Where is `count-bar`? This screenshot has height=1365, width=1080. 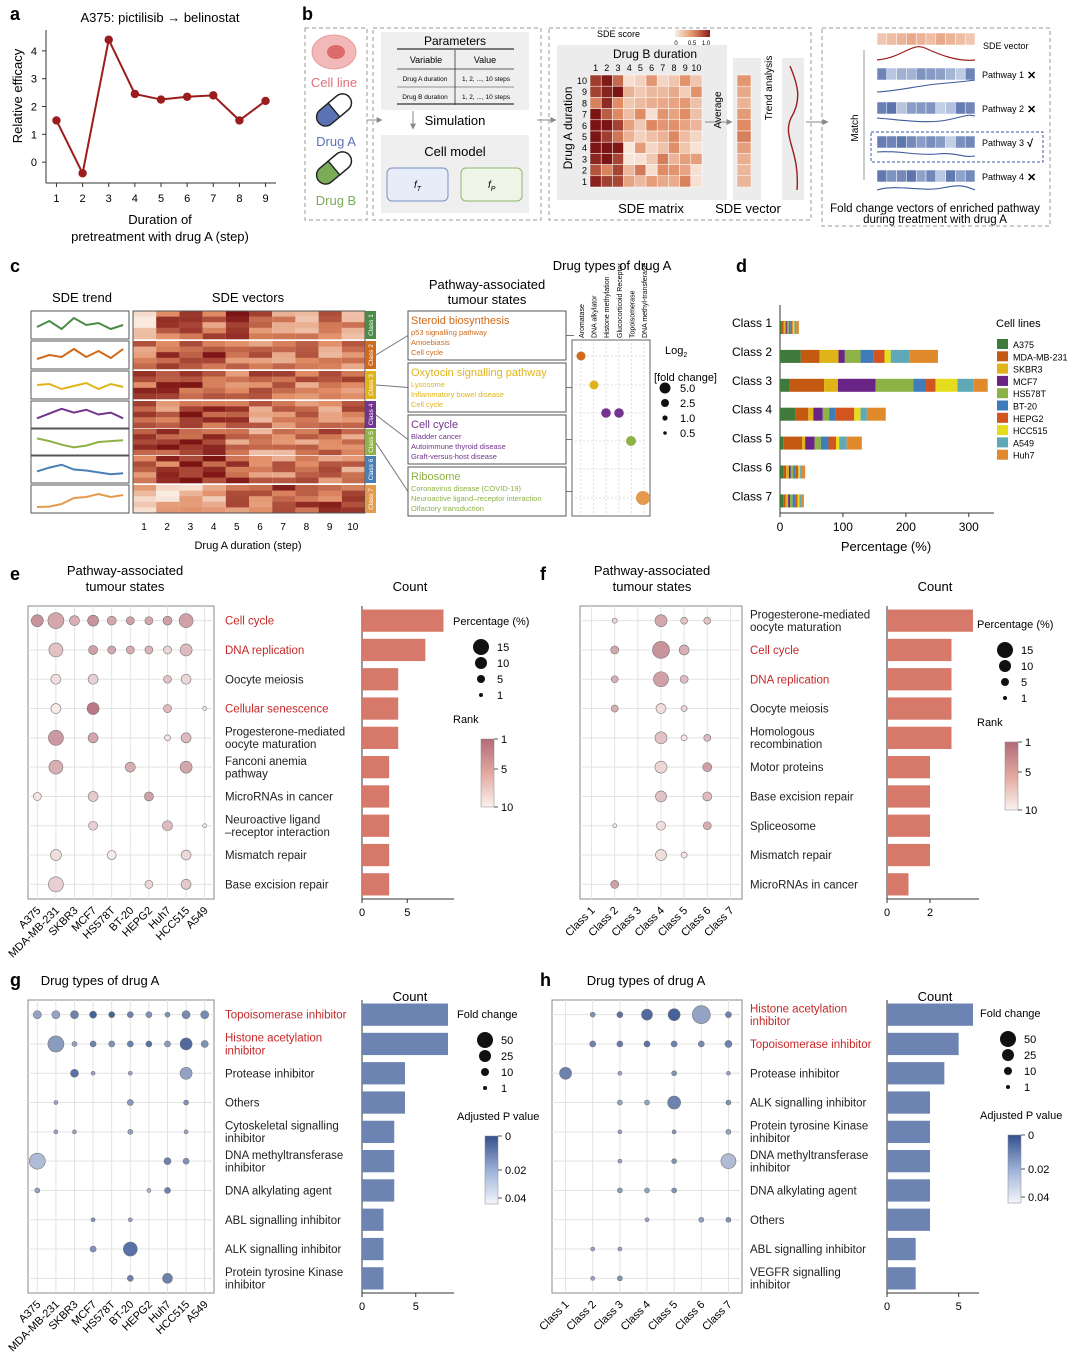
count-bar is located at coordinates (919, 708).